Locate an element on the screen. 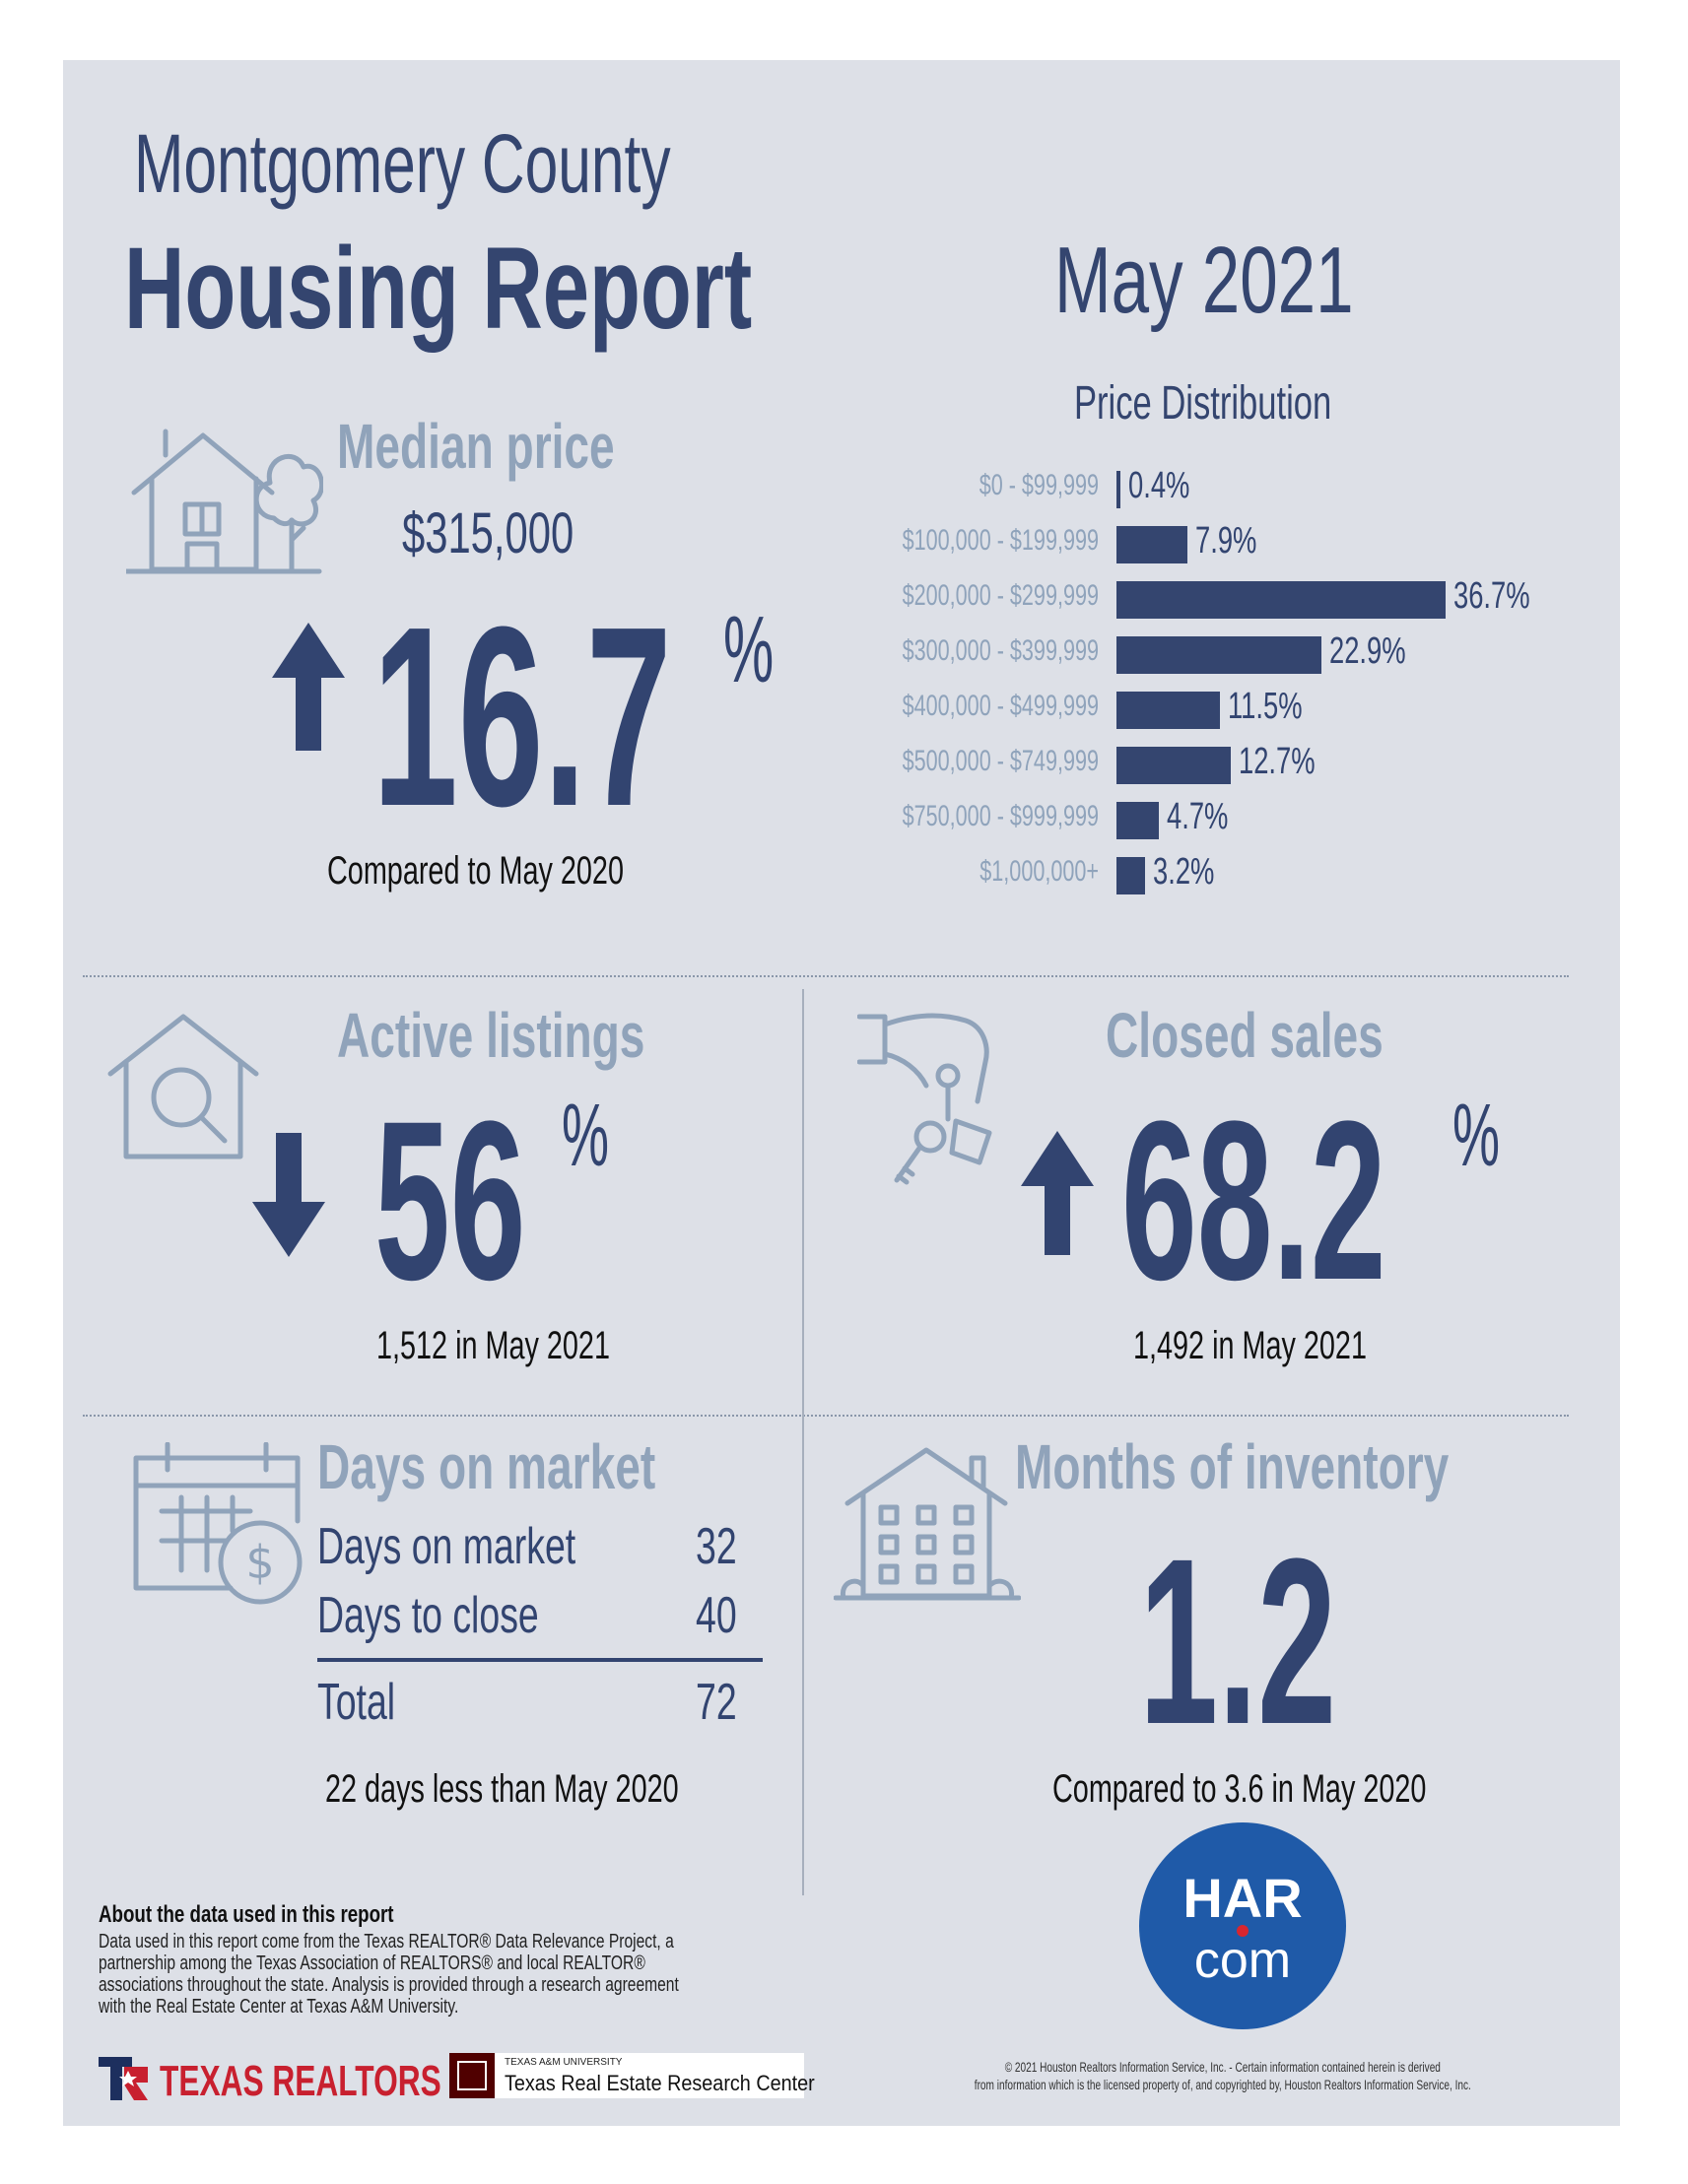  median-price-value: $315,000 is located at coordinates (488, 533).